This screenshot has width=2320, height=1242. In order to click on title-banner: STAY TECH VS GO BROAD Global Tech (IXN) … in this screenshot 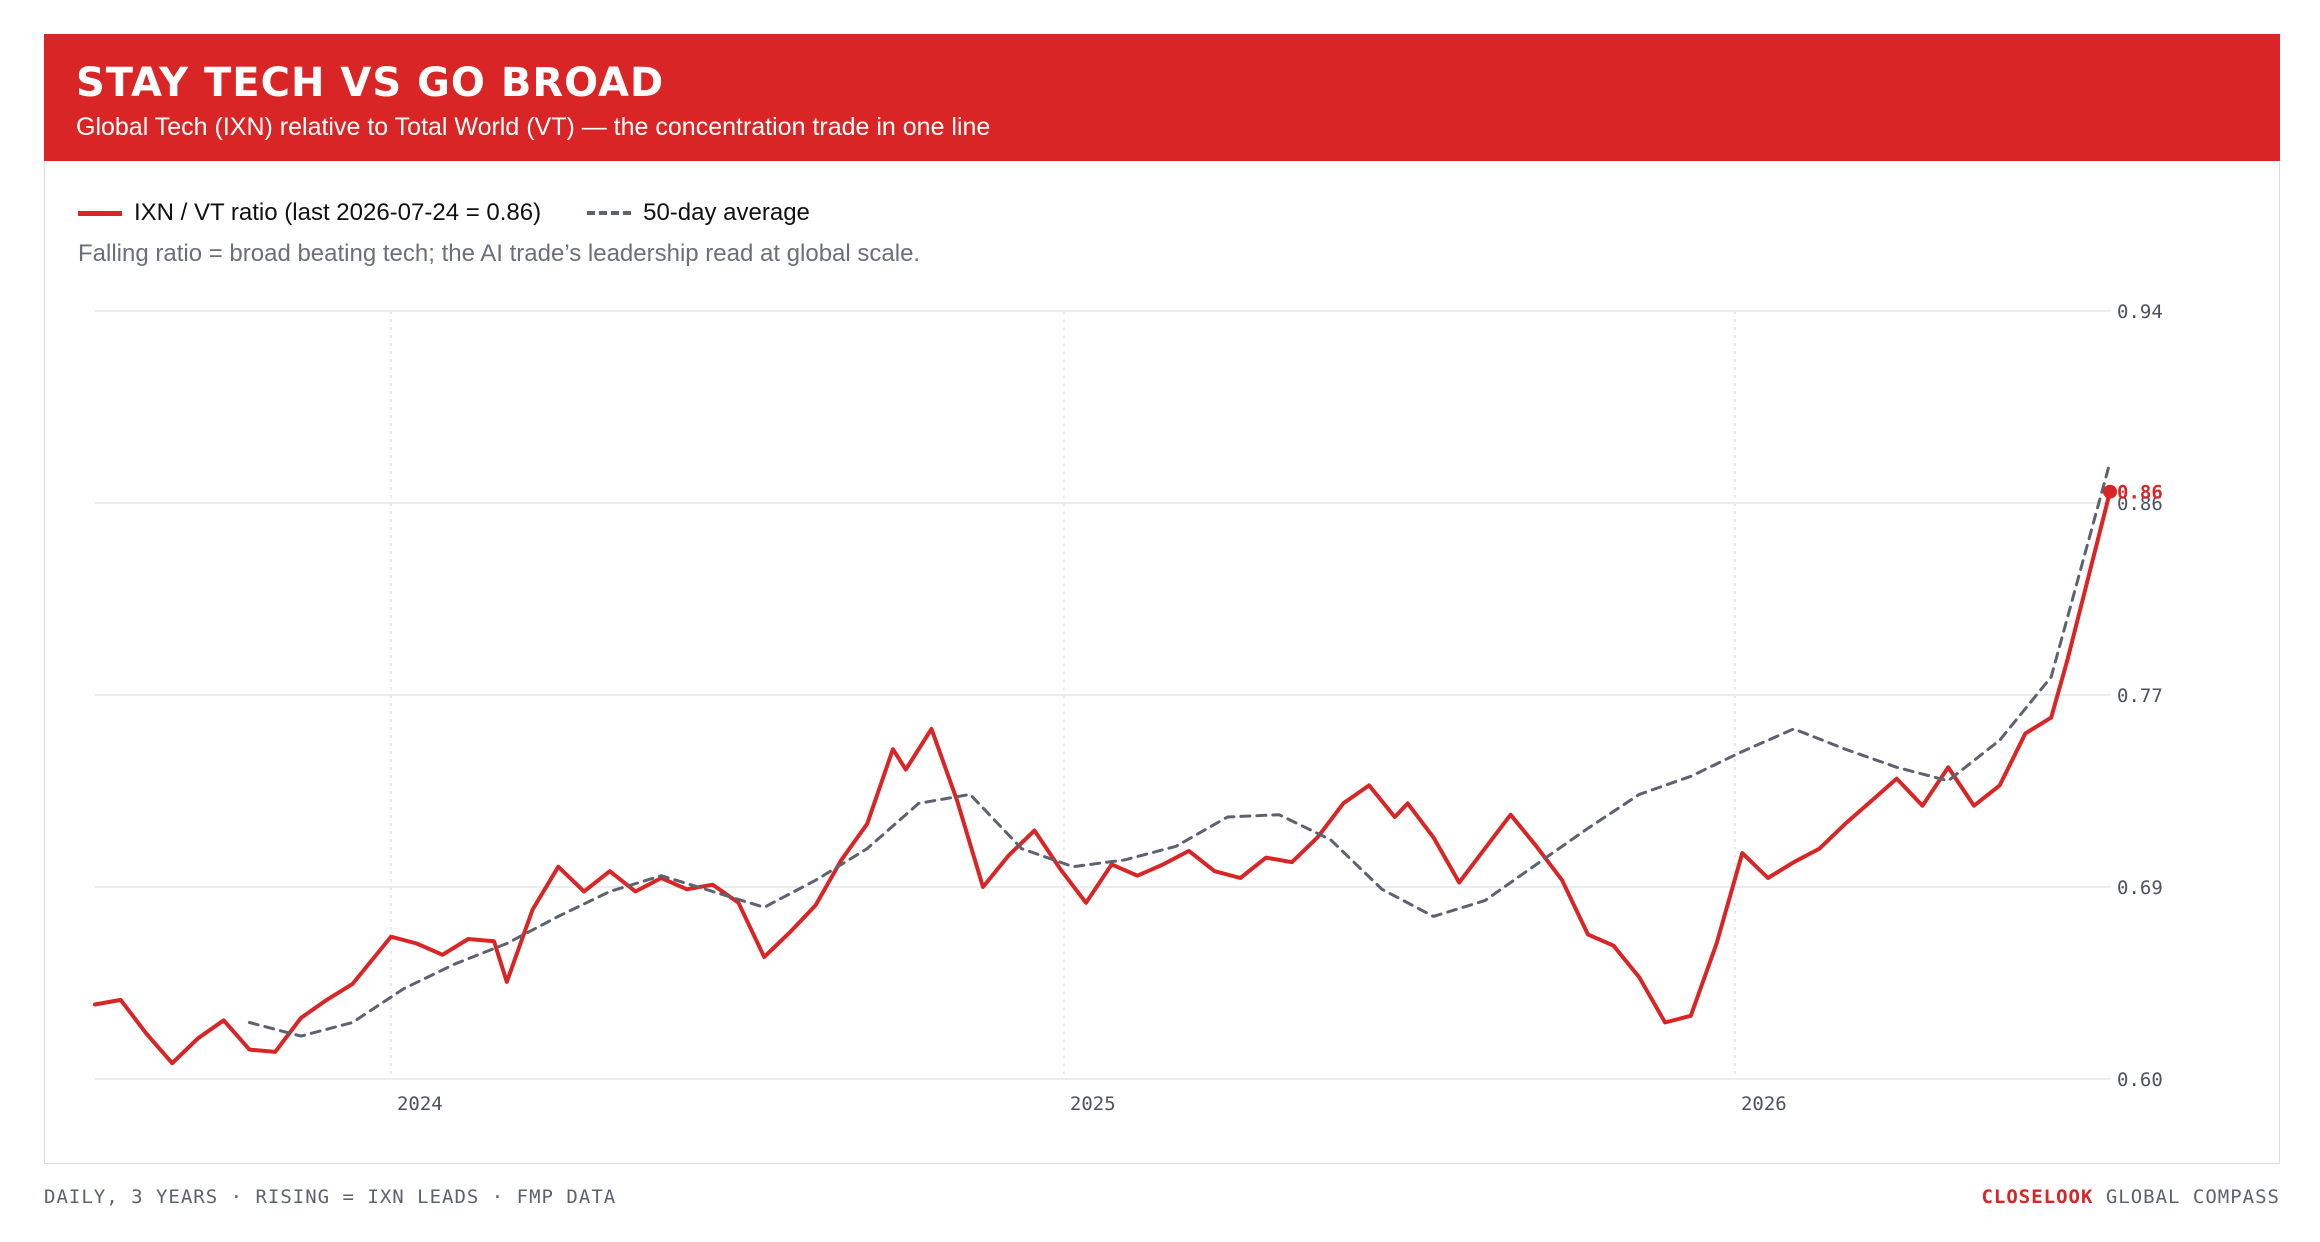, I will do `click(1162, 97)`.